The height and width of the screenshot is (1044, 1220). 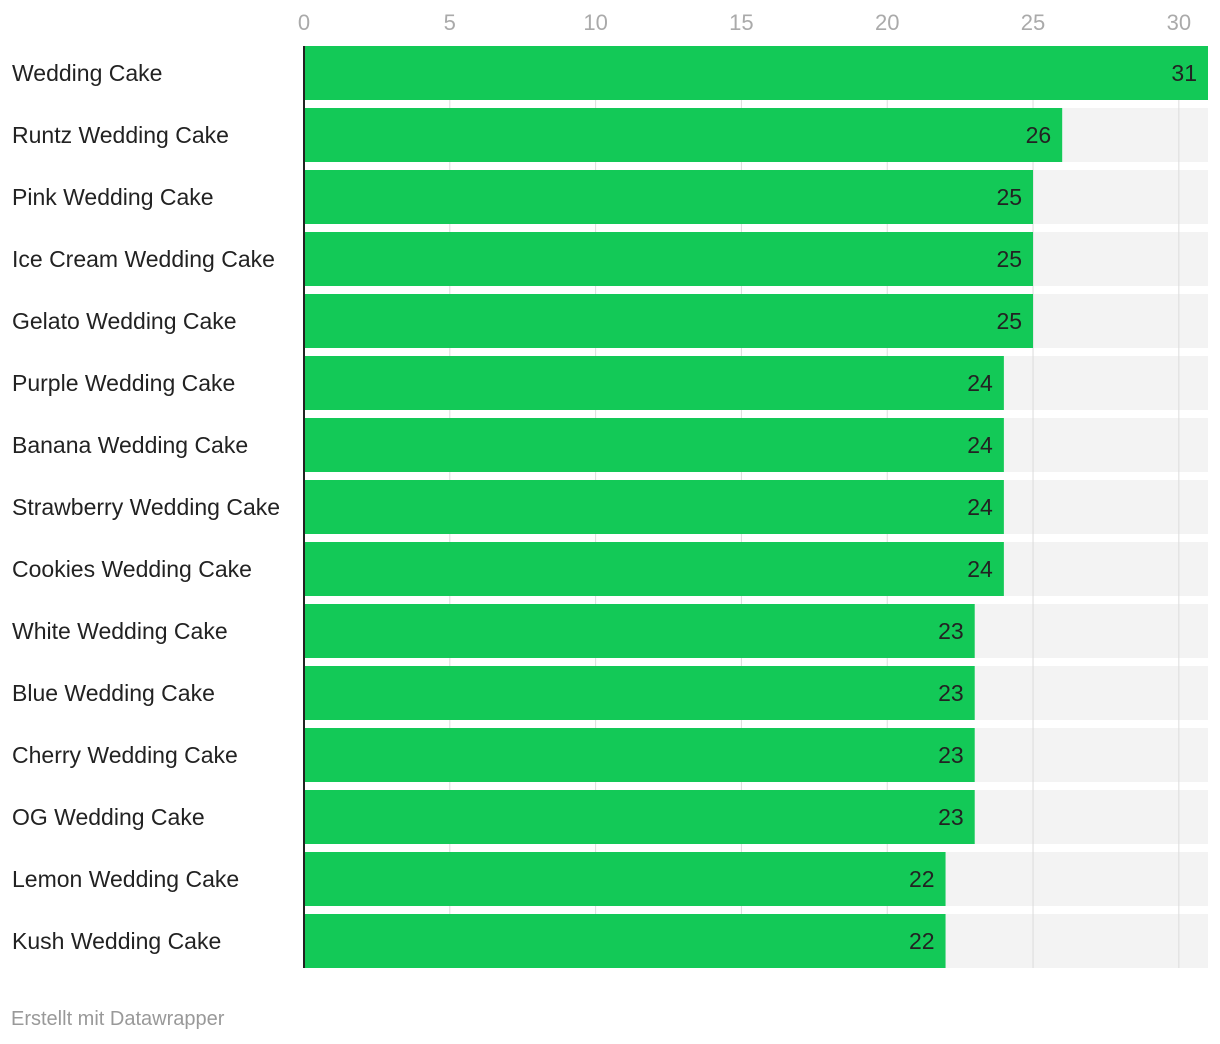 What do you see at coordinates (125, 755) in the screenshot?
I see `category-label: Cherry Wedding Cake` at bounding box center [125, 755].